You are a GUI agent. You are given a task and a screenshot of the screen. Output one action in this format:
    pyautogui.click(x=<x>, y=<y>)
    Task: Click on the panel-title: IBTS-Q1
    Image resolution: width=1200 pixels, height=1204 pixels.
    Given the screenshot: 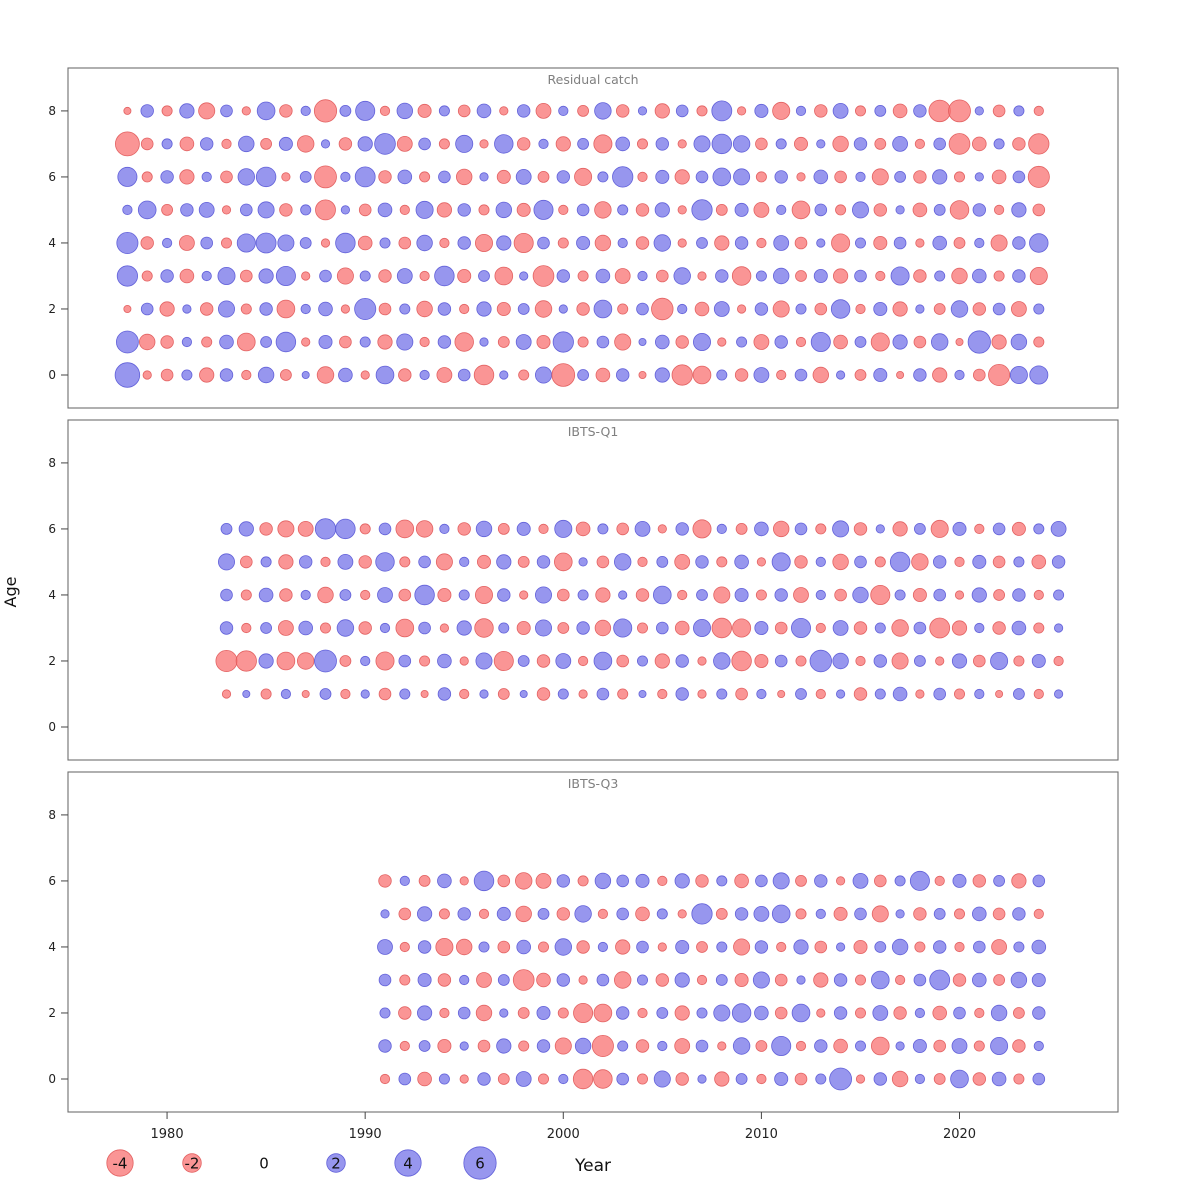 What is the action you would take?
    pyautogui.click(x=593, y=431)
    